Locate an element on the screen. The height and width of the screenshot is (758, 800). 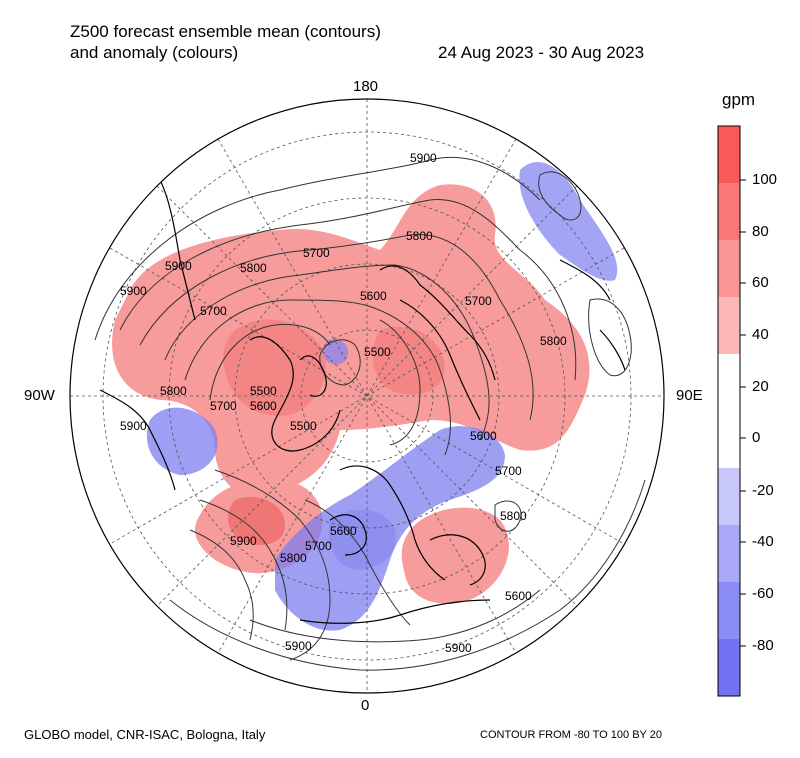
longitude-label-bottom: 0 is located at coordinates (365, 705).